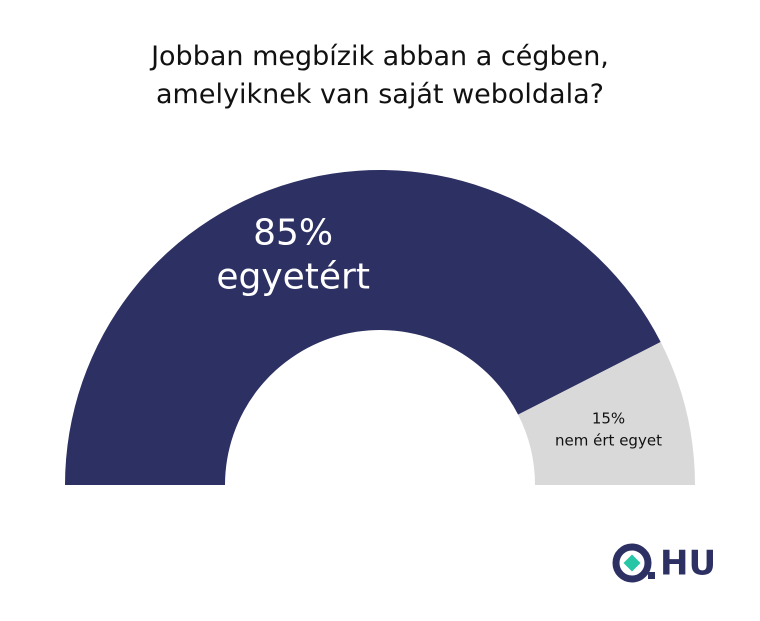  I want to click on logo: HU, so click(664, 563).